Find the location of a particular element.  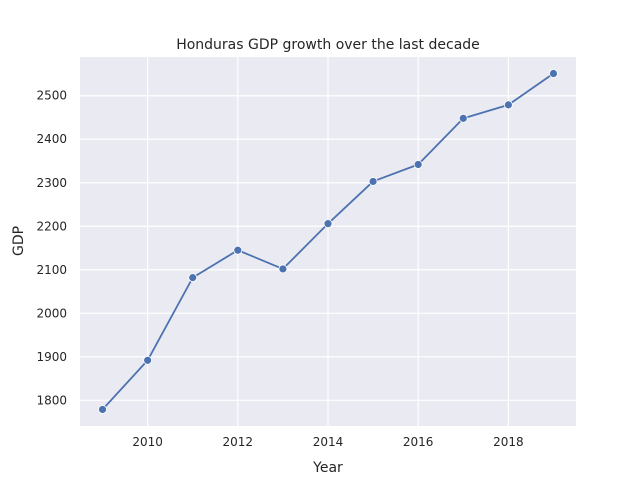

y-tick-label: 2100 is located at coordinates (51, 270).